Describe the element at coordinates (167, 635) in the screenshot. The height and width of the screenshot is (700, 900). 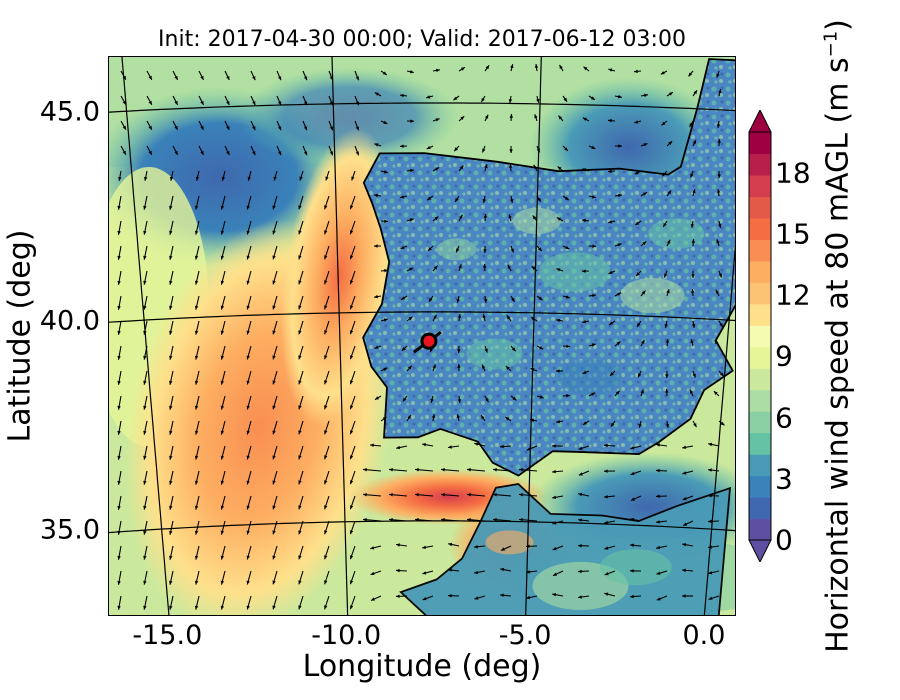
I see `longitude-tick: -15.0` at that location.